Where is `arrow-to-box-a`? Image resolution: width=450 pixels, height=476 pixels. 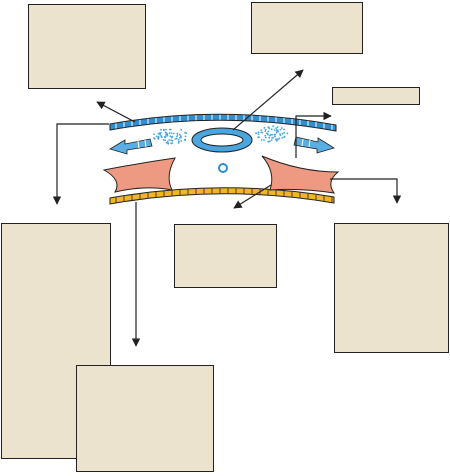
arrow-to-box-a is located at coordinates (116, 112).